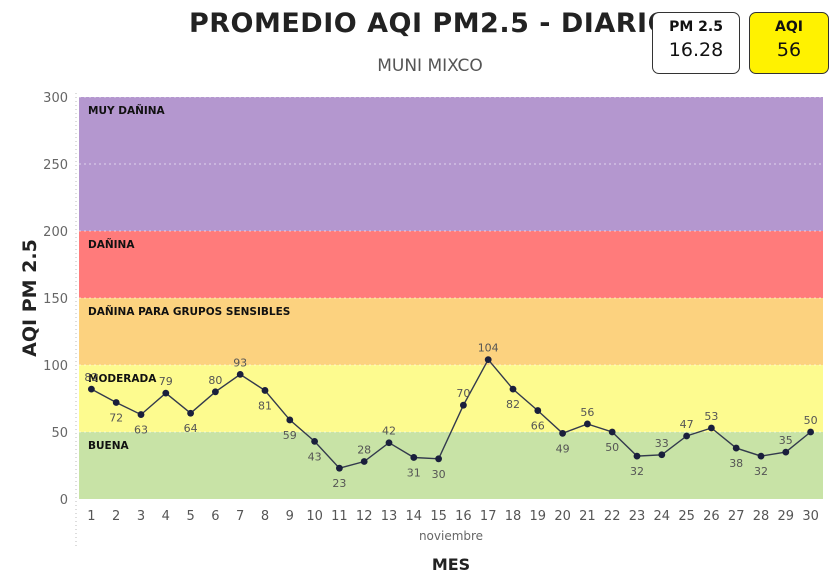  I want to click on data-label: 47, so click(687, 424).